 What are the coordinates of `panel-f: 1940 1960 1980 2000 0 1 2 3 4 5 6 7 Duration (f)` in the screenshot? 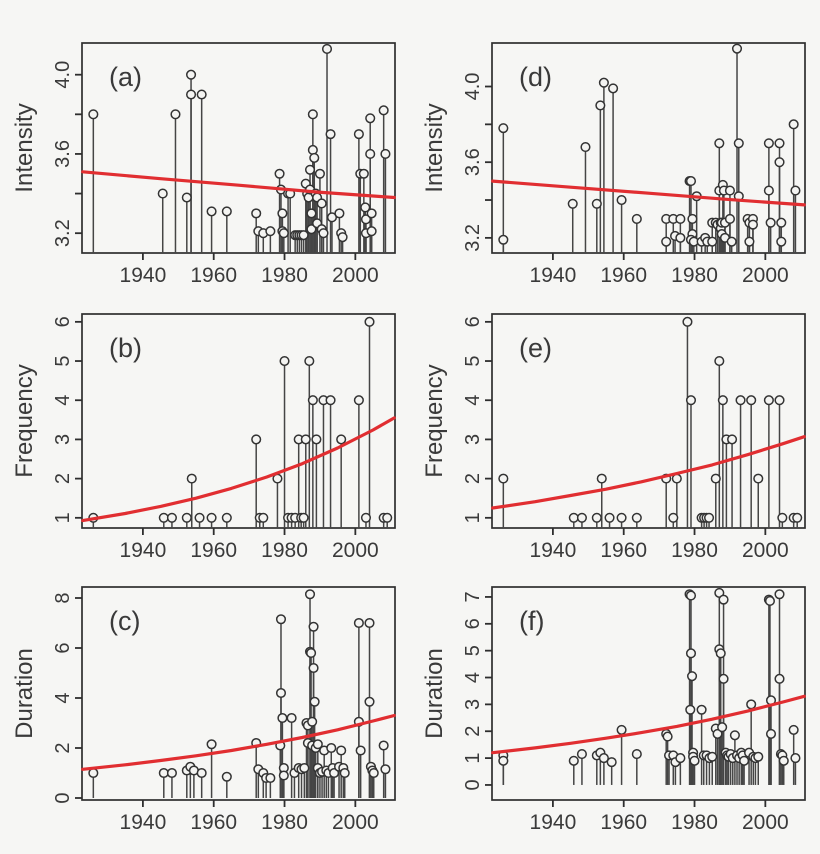 It's located at (613, 710).